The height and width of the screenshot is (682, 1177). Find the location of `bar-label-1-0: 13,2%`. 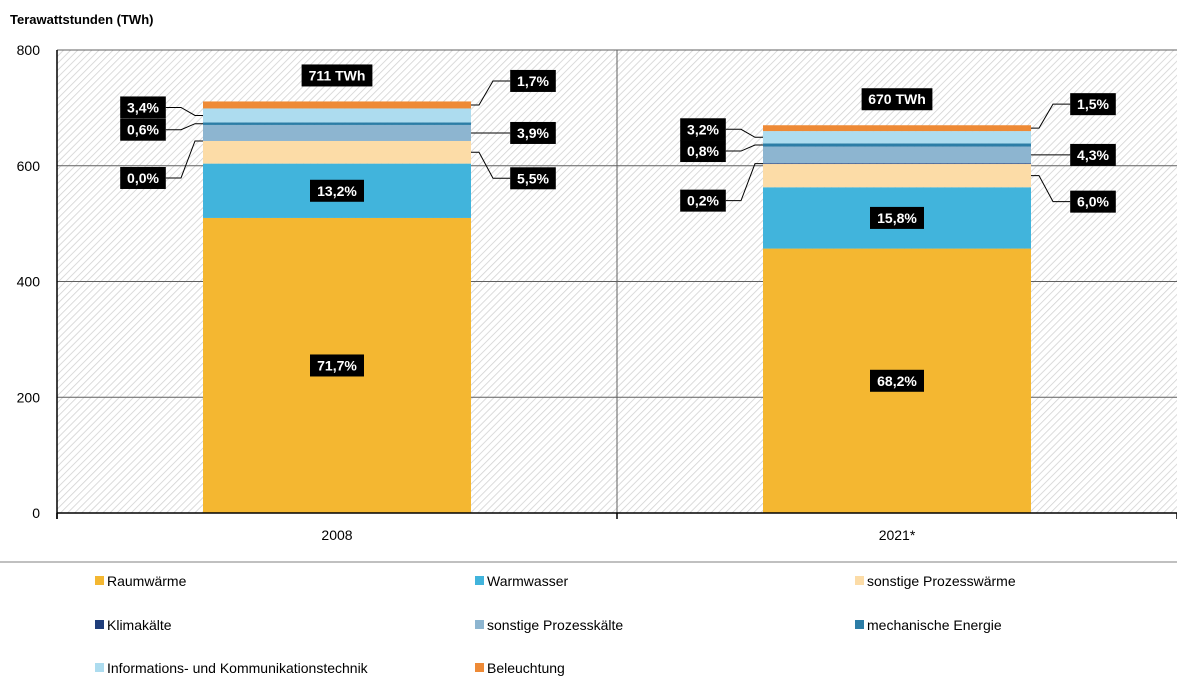

bar-label-1-0: 13,2% is located at coordinates (337, 191).